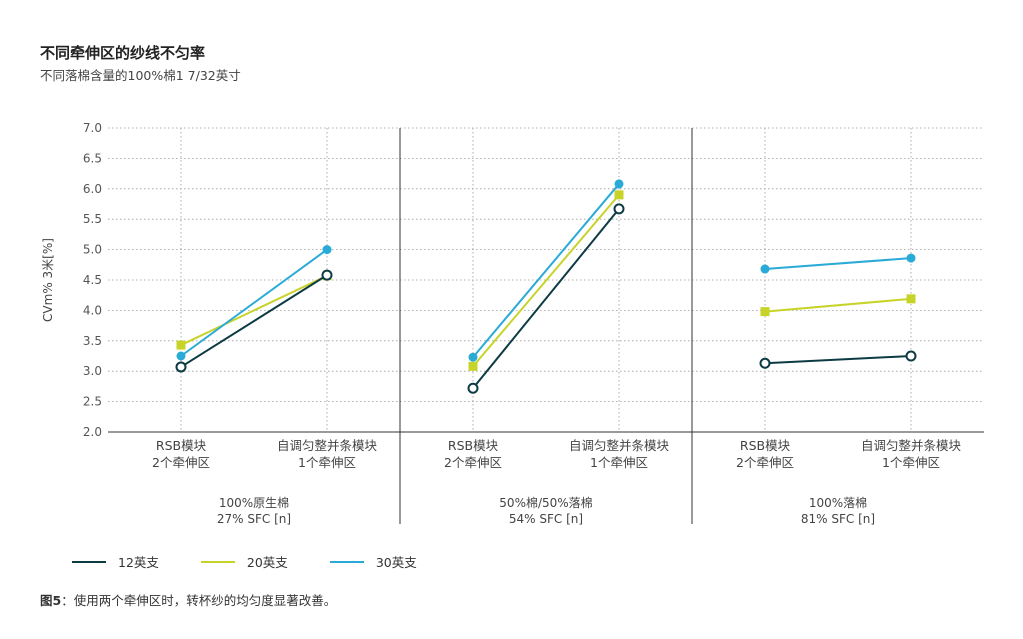 This screenshot has height=639, width=1023. I want to click on figure-caption-text: ：使用两个牵伸区时，转杯纱的均匀度显著改善。, so click(199, 600).